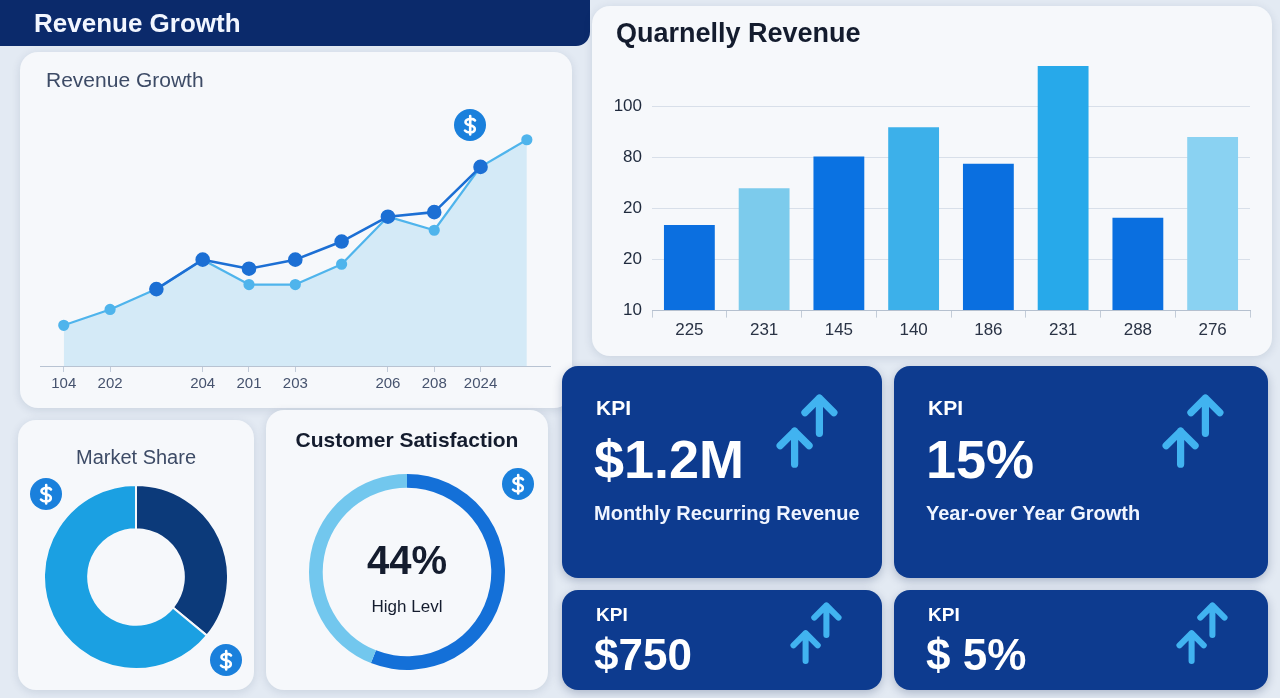  What do you see at coordinates (110, 383) in the screenshot?
I see `x-tick-label: 202` at bounding box center [110, 383].